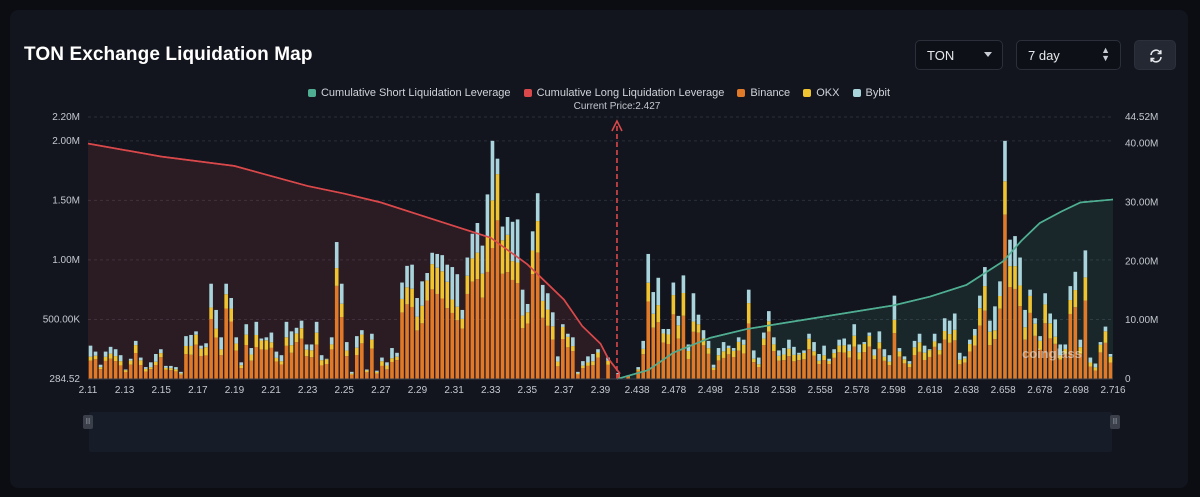 Image resolution: width=1200 pixels, height=497 pixels. I want to click on legend-label: OKX, so click(828, 93).